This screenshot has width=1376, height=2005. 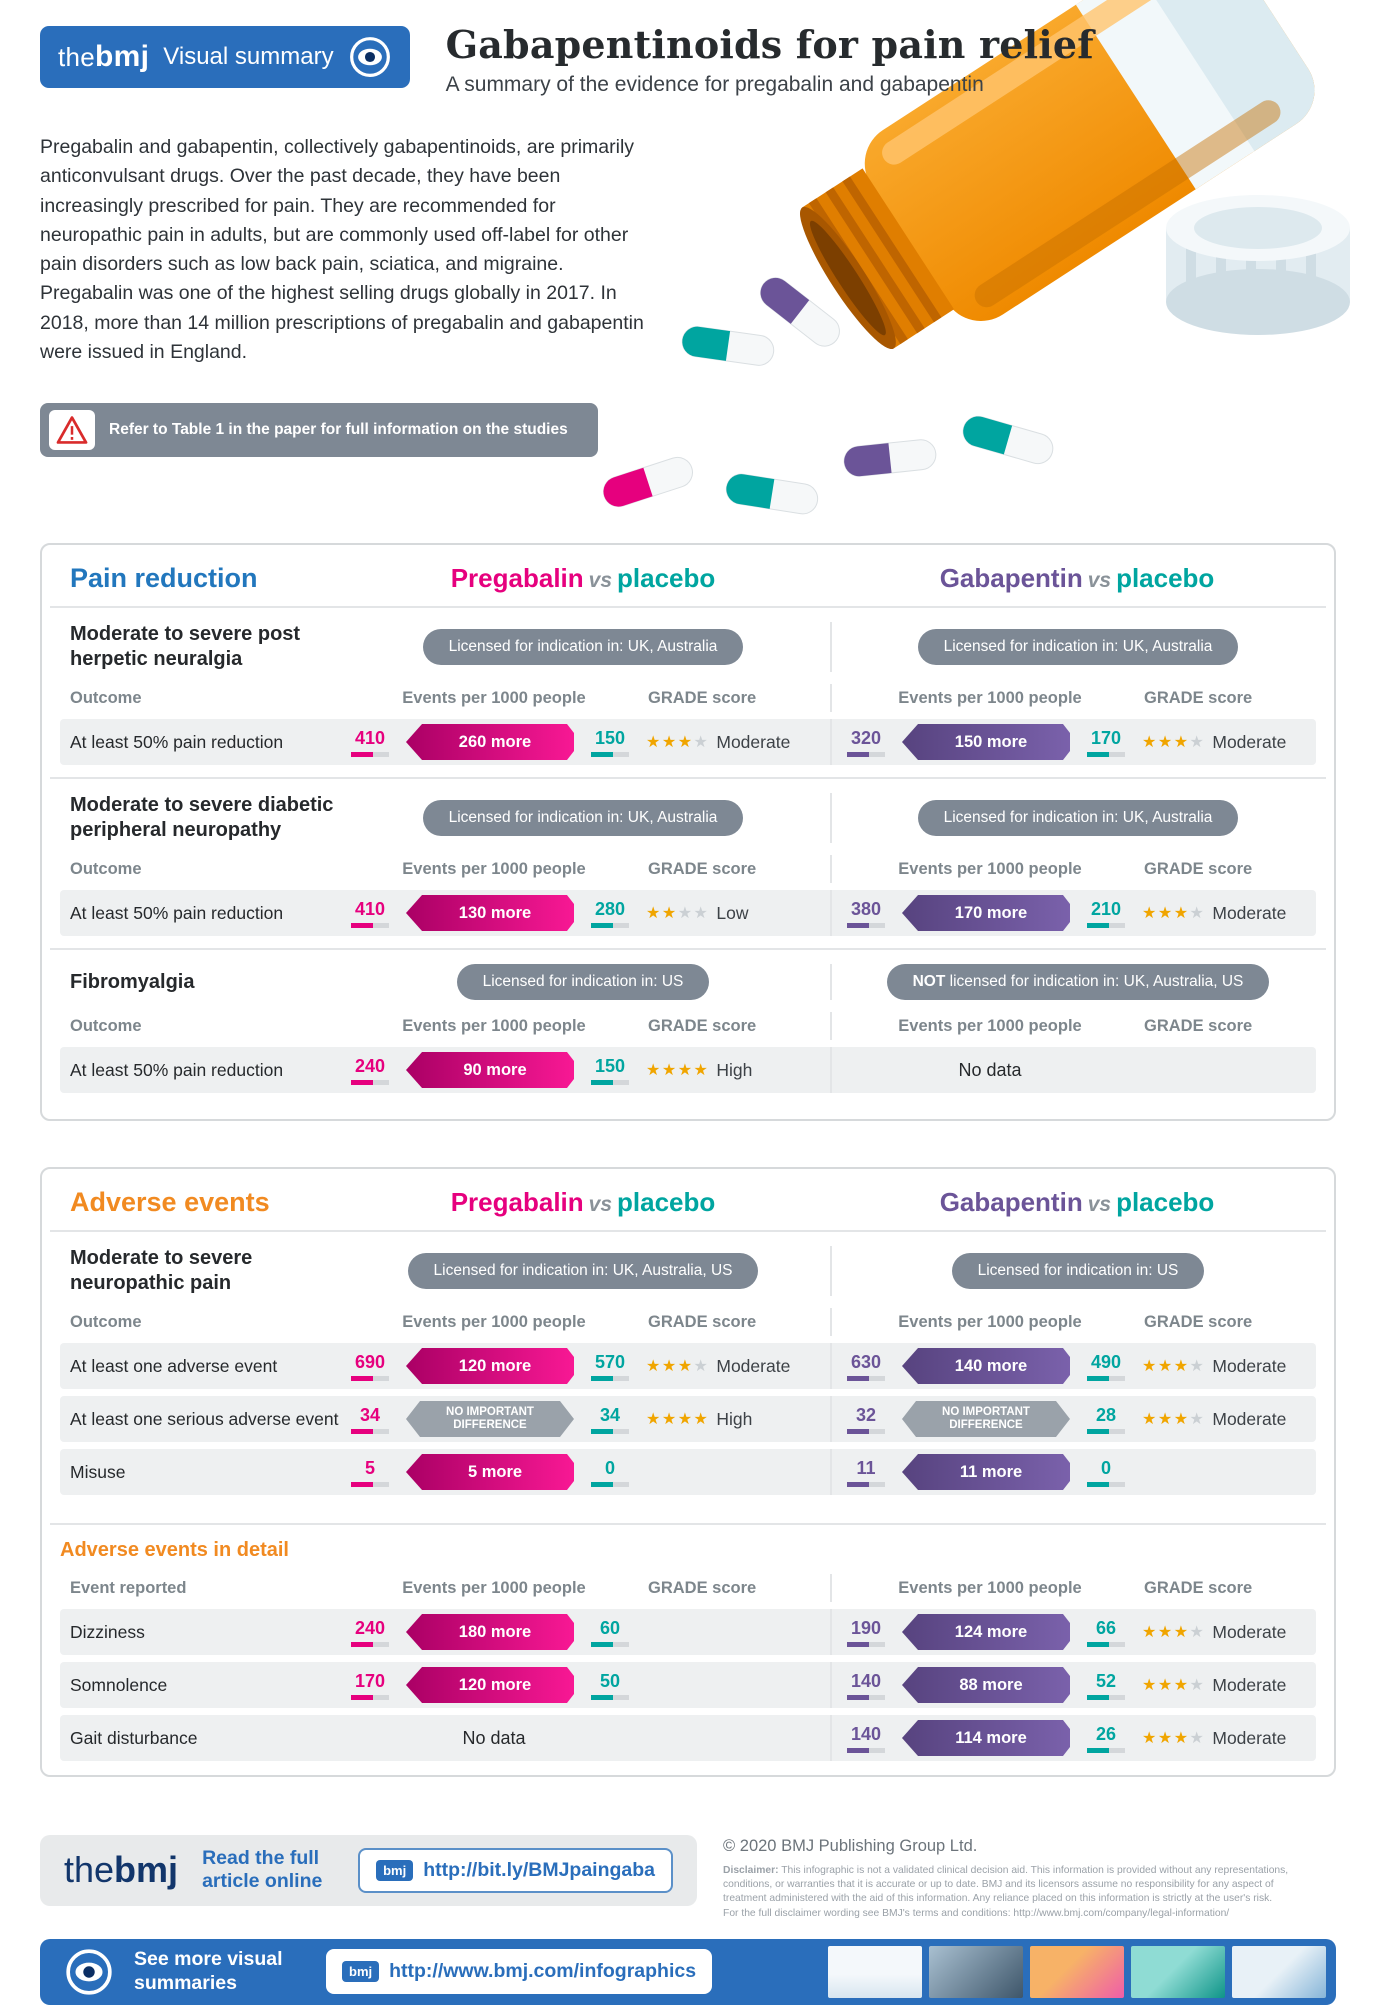 What do you see at coordinates (370, 1070) in the screenshot?
I see `drug-events-value: 240` at bounding box center [370, 1070].